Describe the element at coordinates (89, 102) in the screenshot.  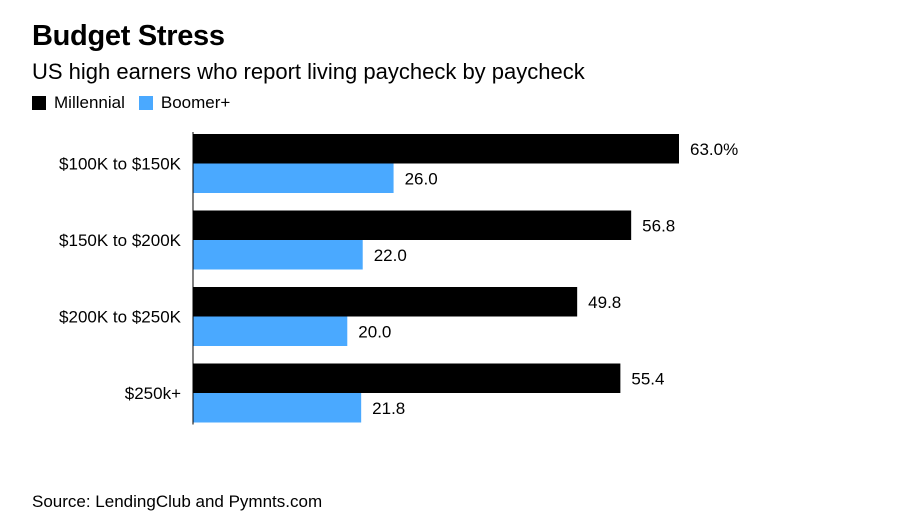
I see `legend-label-millennial: Millennial` at that location.